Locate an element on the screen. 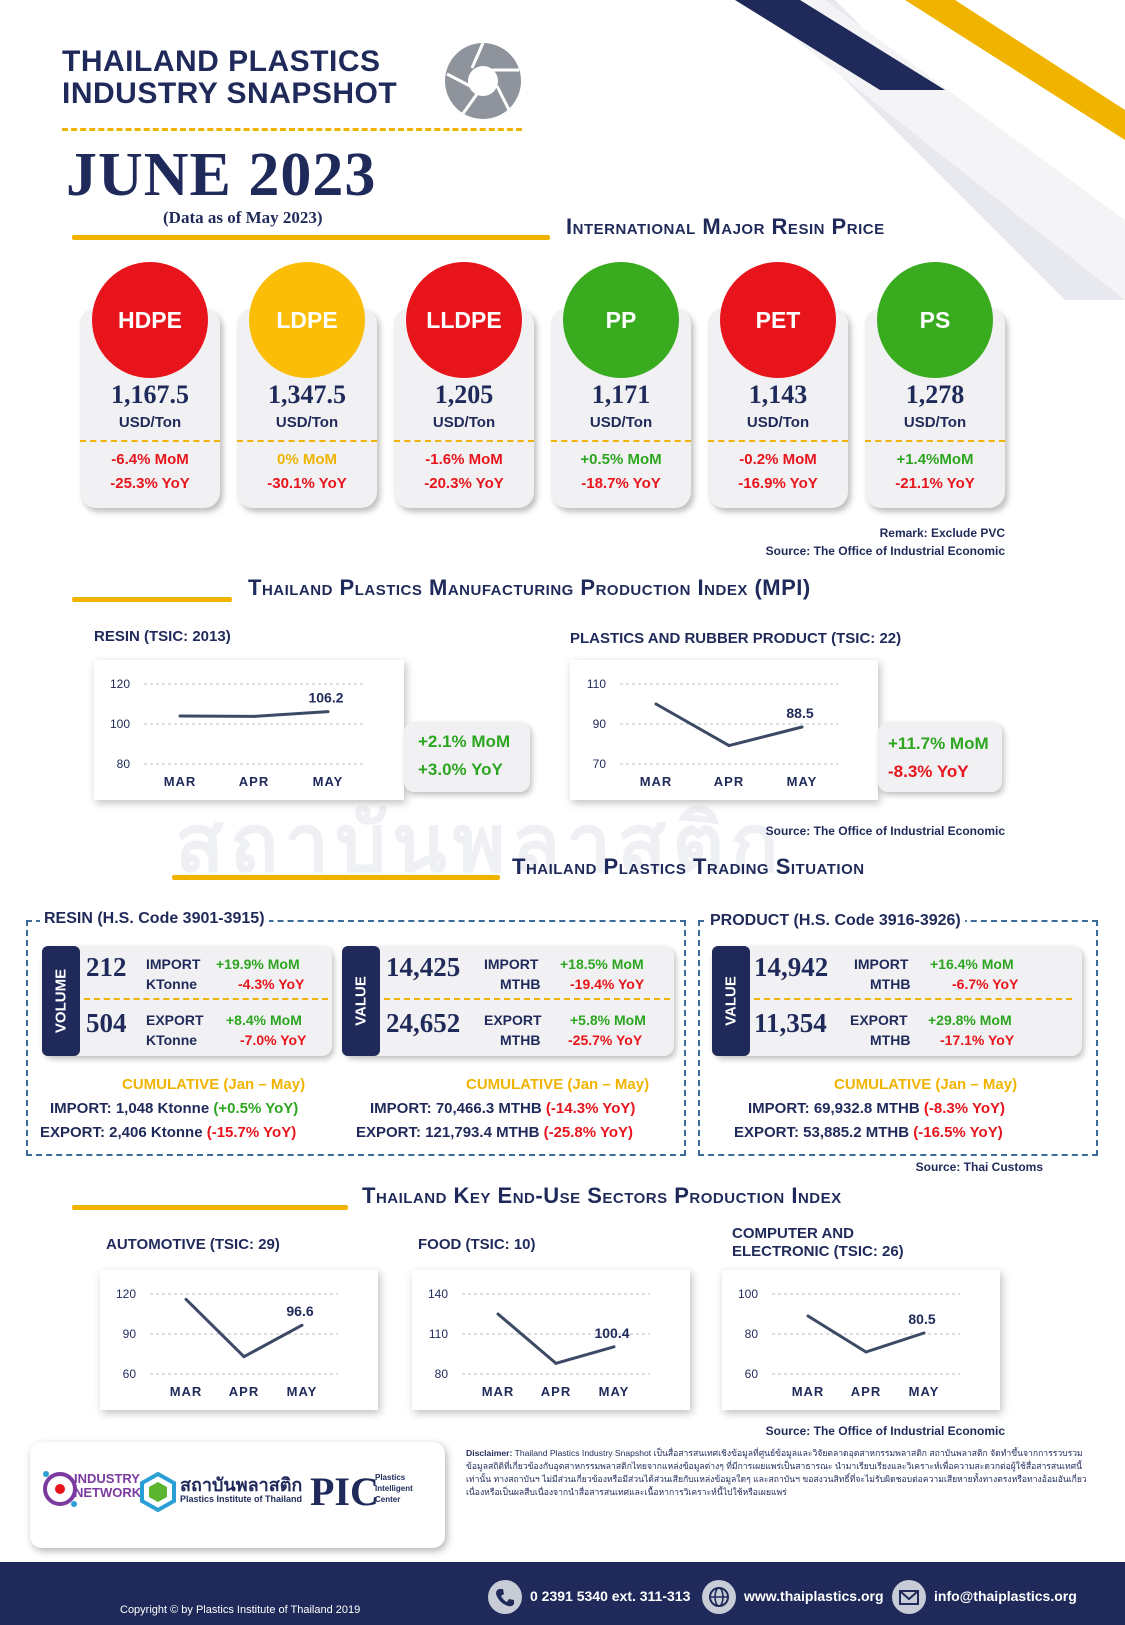 The width and height of the screenshot is (1125, 1625). resin-value-import-label: IMPORT is located at coordinates (511, 964).